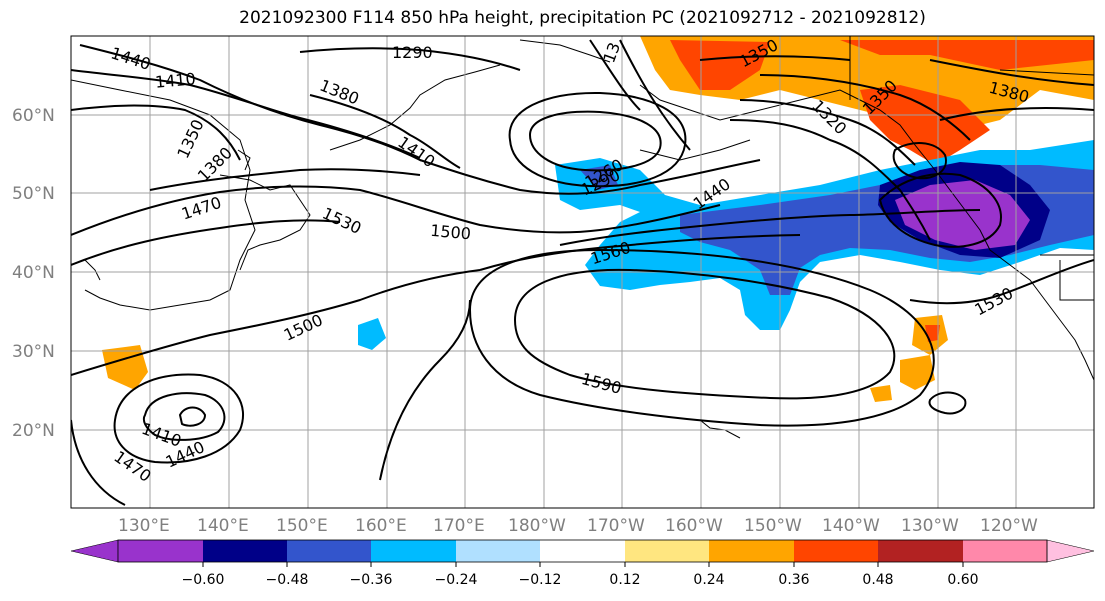  I want to click on lon-label: 170°E, so click(459, 526).